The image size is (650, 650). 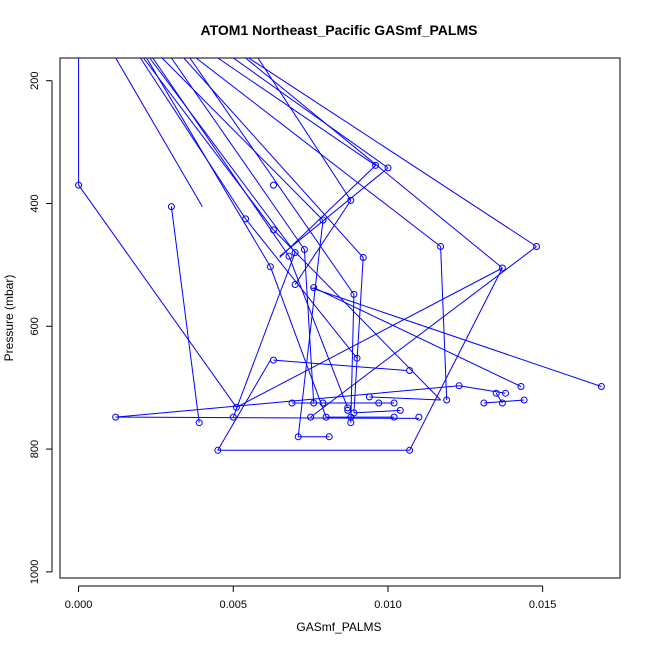 What do you see at coordinates (233, 605) in the screenshot?
I see `x-tick-label: 0.005` at bounding box center [233, 605].